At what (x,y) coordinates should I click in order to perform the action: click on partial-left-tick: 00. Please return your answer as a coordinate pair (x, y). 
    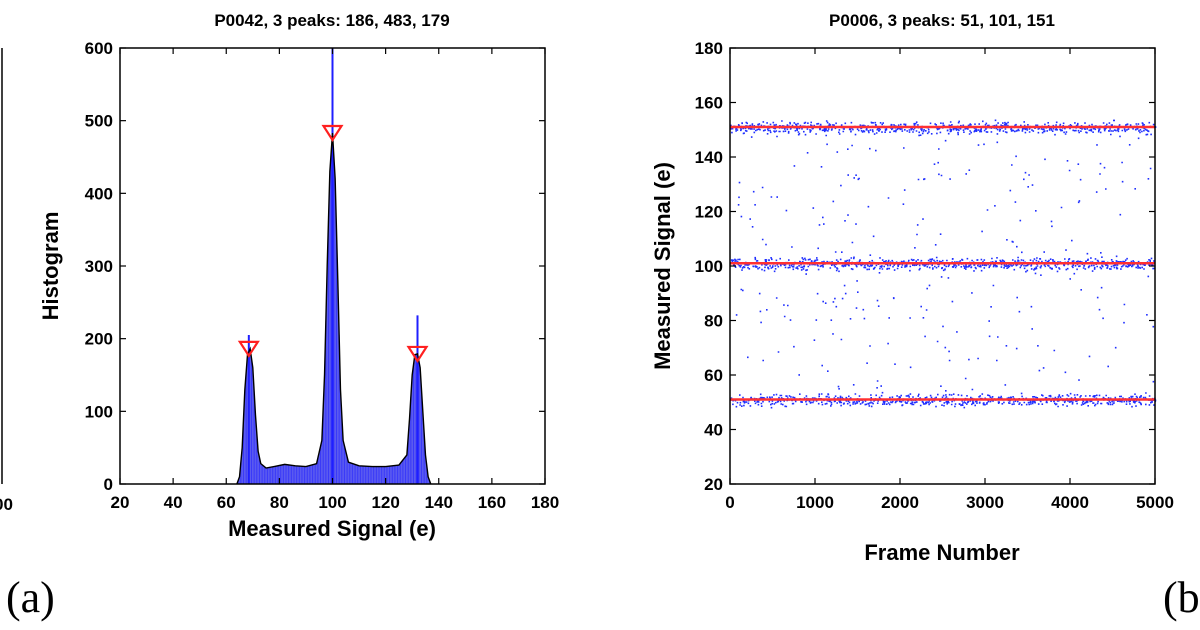
    Looking at the image, I should click on (6, 504).